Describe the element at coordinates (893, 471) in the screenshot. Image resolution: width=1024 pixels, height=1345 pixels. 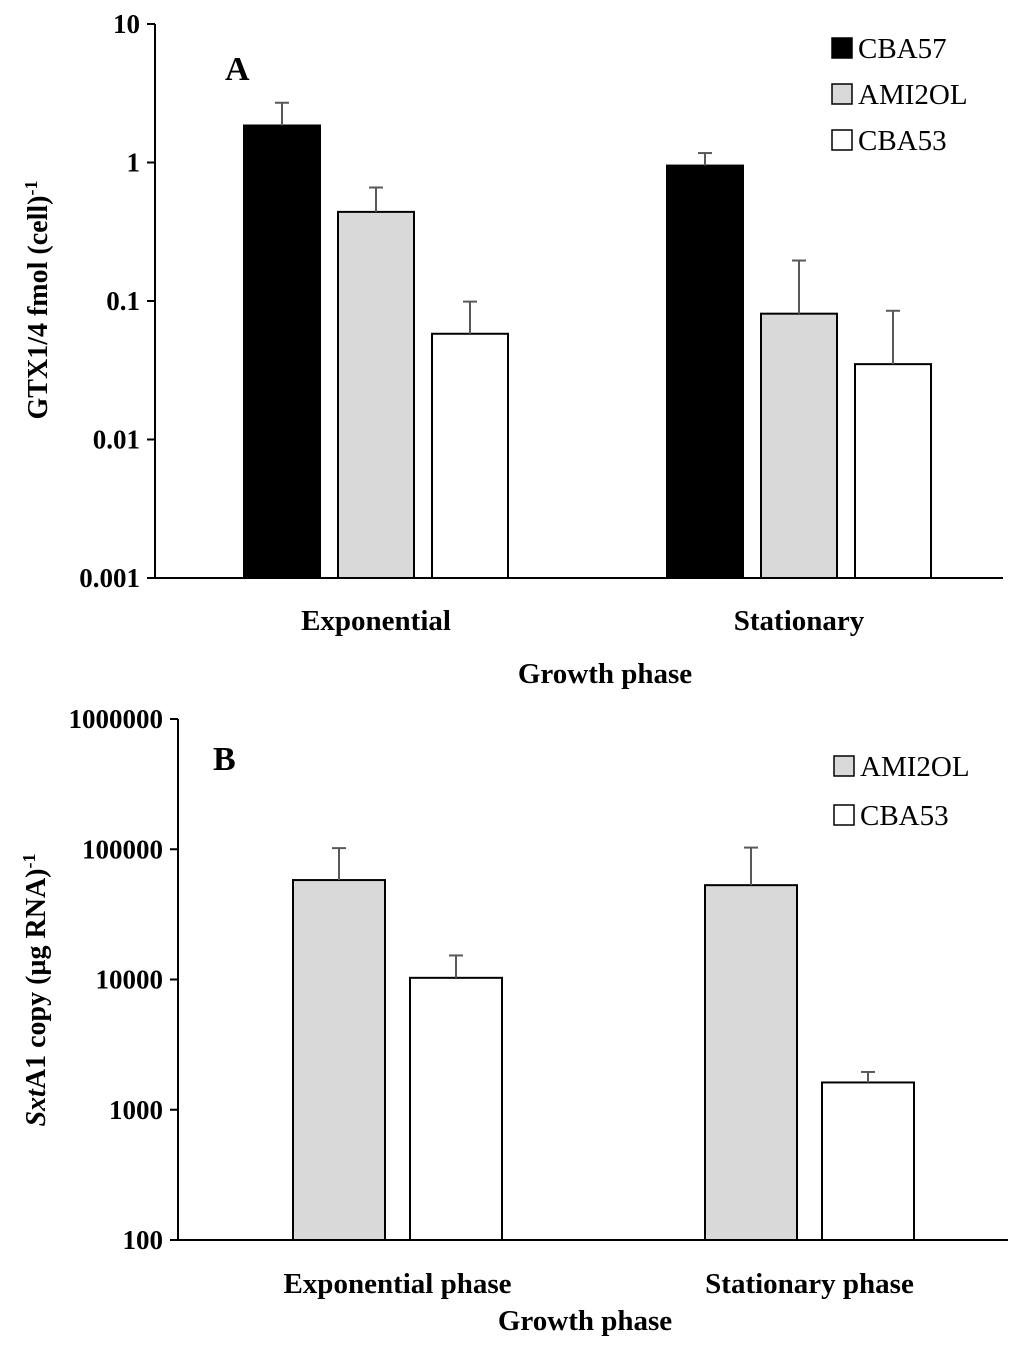
I see `bar-cba53-stationary` at that location.